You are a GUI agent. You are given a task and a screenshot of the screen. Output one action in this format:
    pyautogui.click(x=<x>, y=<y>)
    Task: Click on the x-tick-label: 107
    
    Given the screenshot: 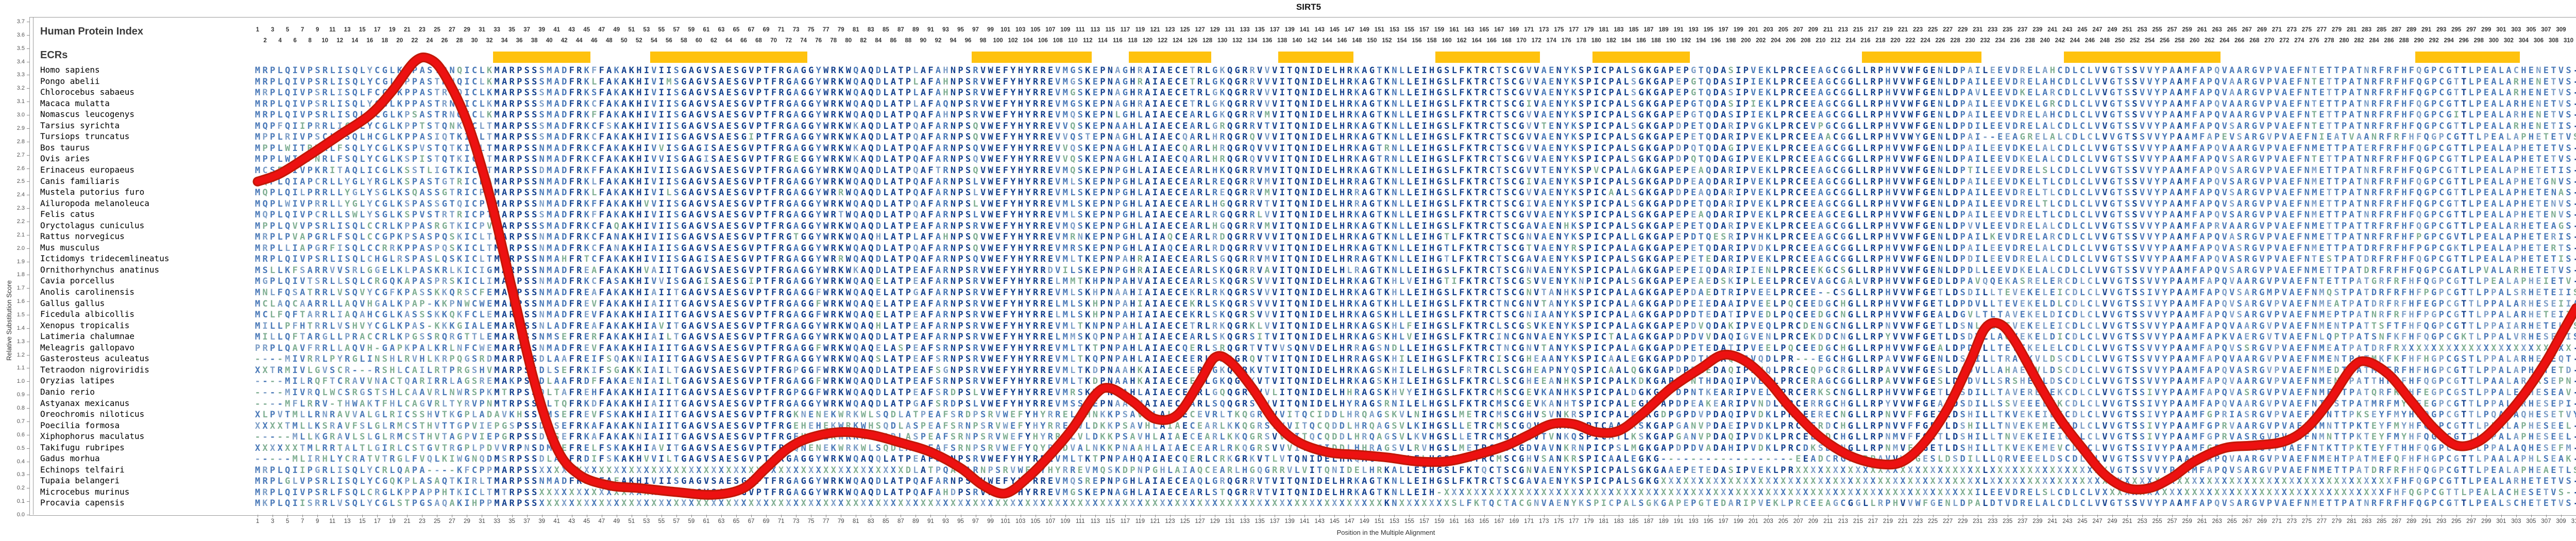 What is the action you would take?
    pyautogui.click(x=1050, y=521)
    